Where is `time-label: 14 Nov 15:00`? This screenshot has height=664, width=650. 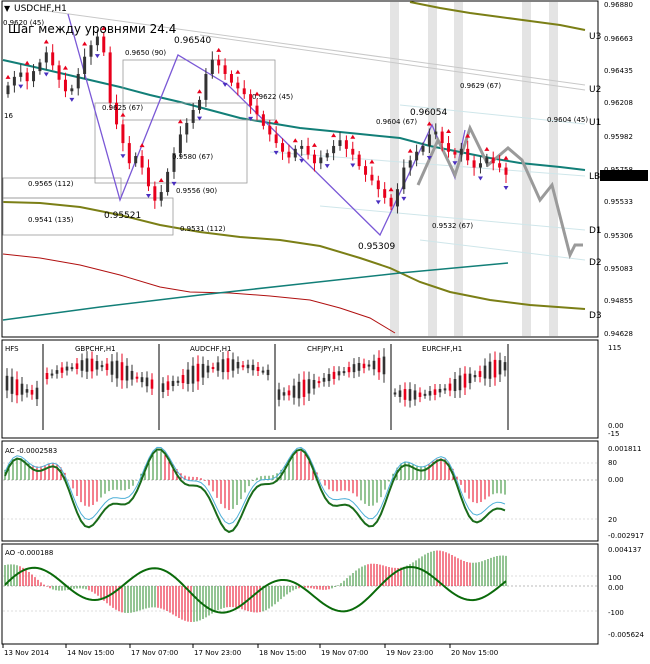
time-label: 14 Nov 15:00 is located at coordinates (90, 653).